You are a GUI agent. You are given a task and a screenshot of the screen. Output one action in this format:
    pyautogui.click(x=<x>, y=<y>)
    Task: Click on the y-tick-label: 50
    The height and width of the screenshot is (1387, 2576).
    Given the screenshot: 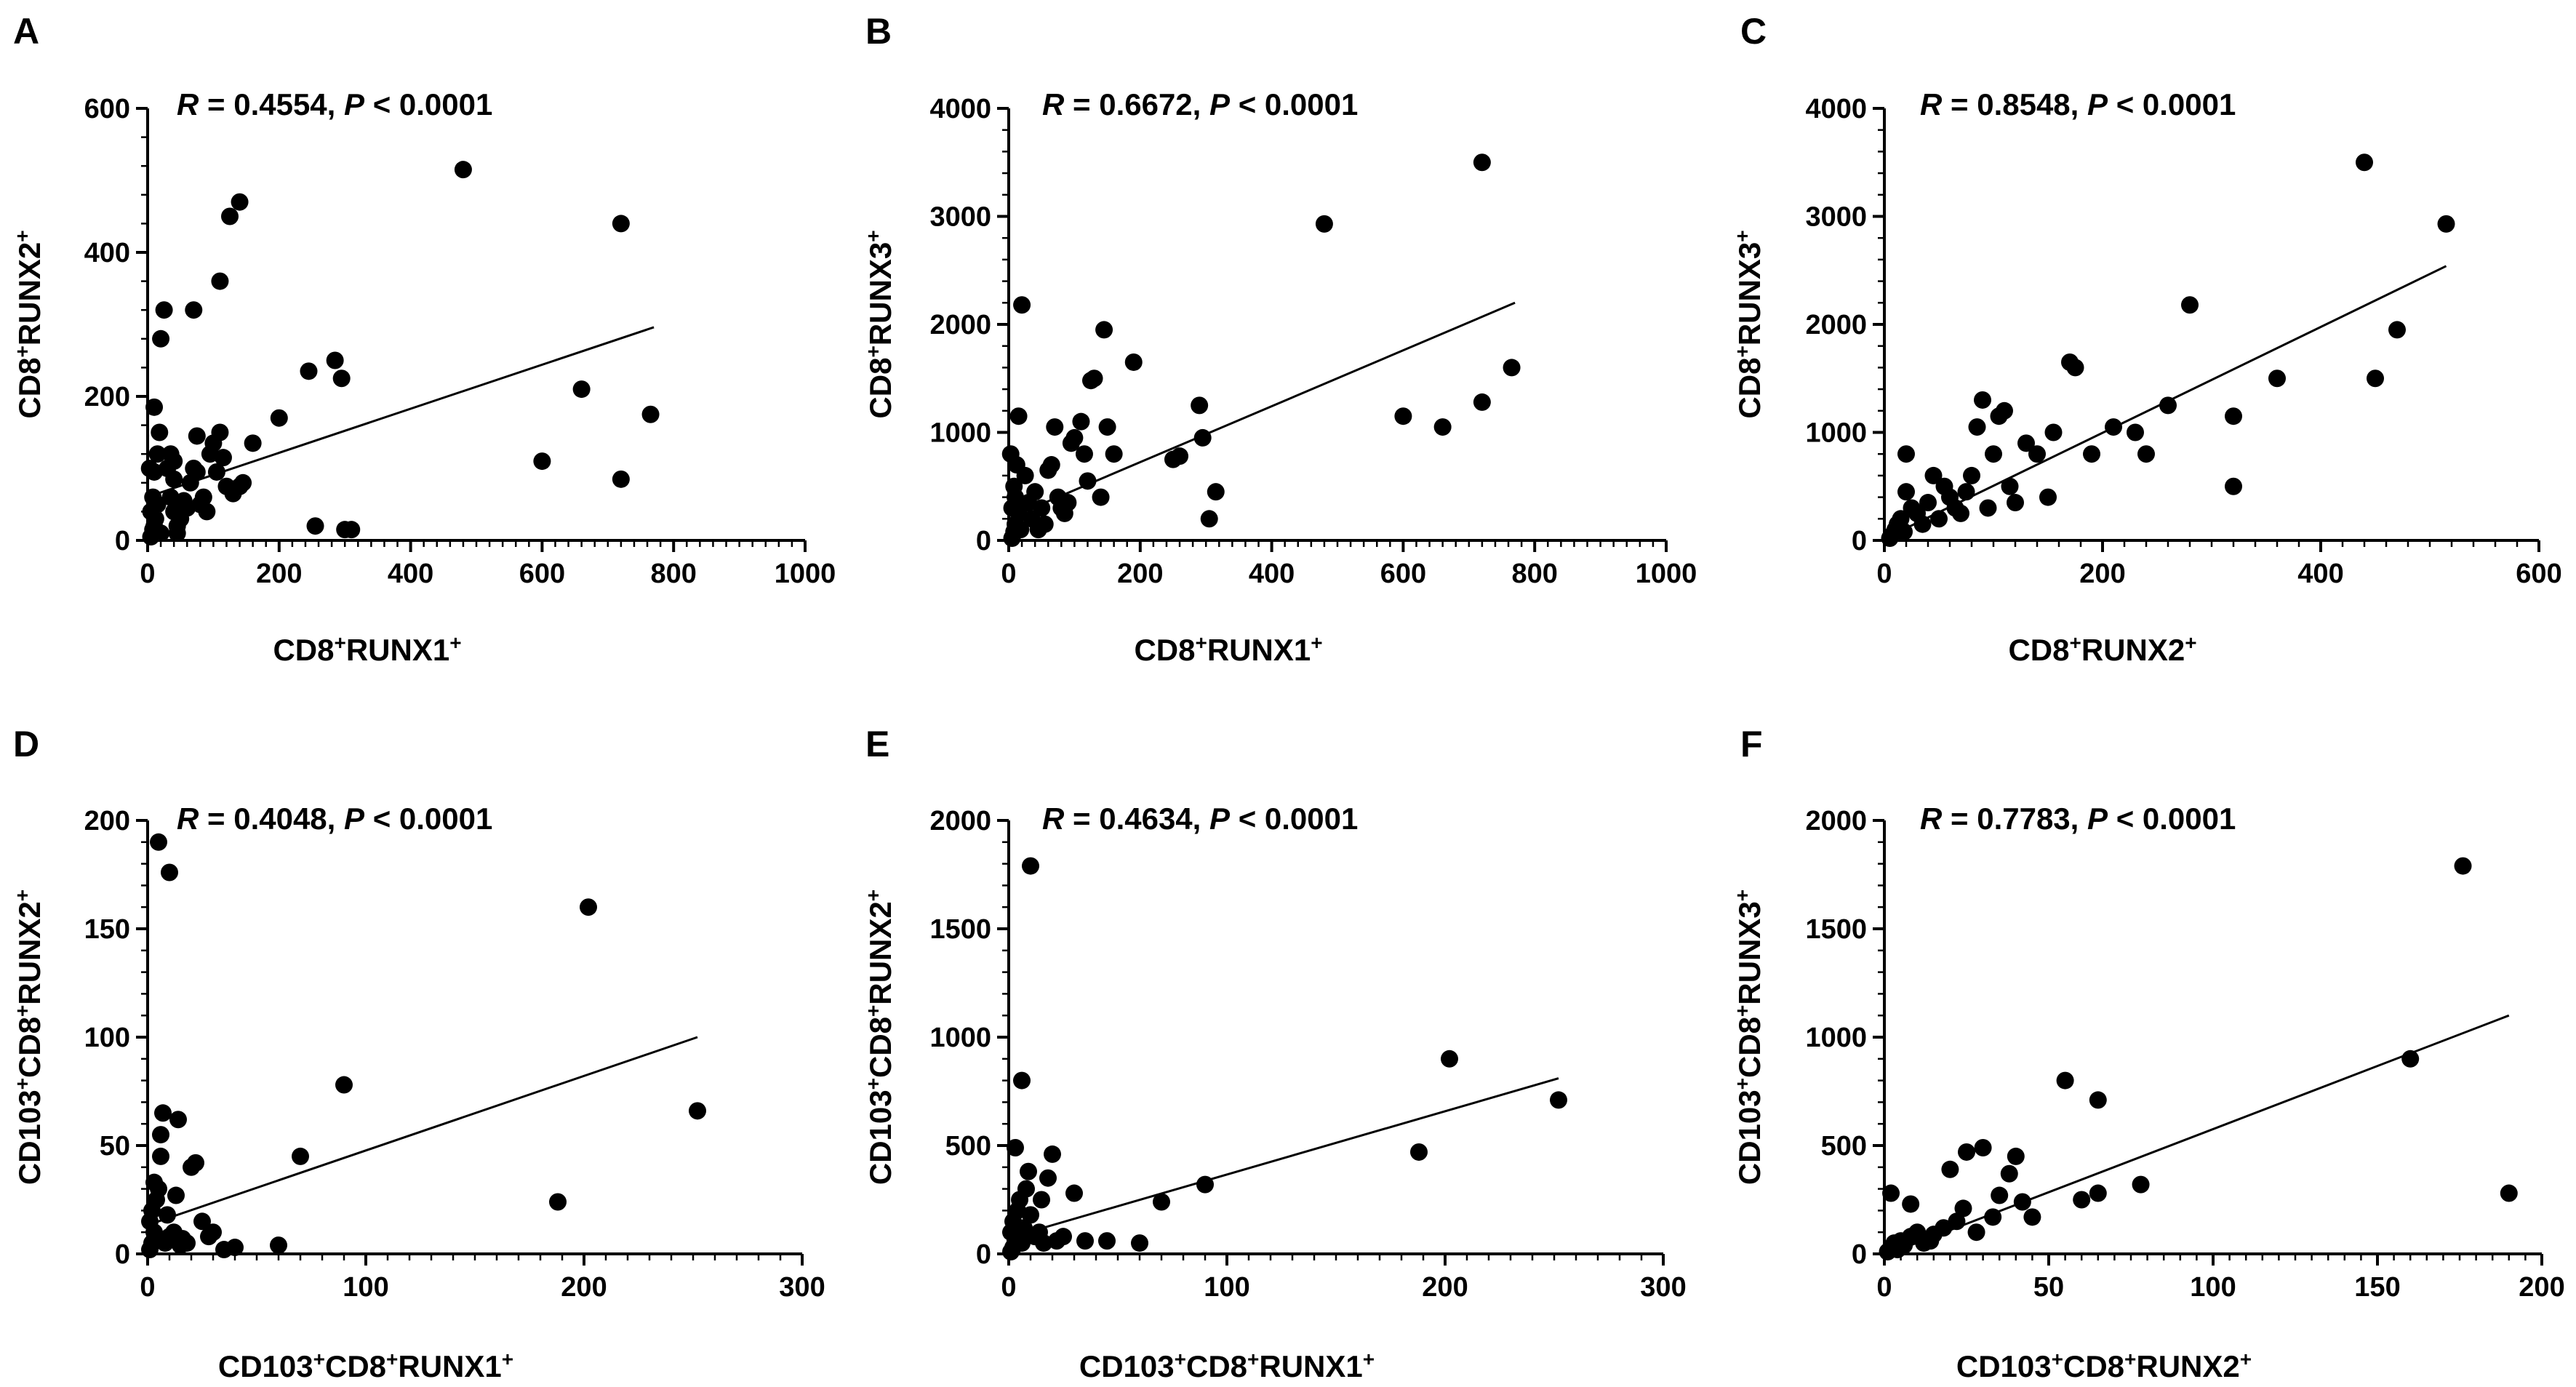 What is the action you would take?
    pyautogui.click(x=115, y=1146)
    